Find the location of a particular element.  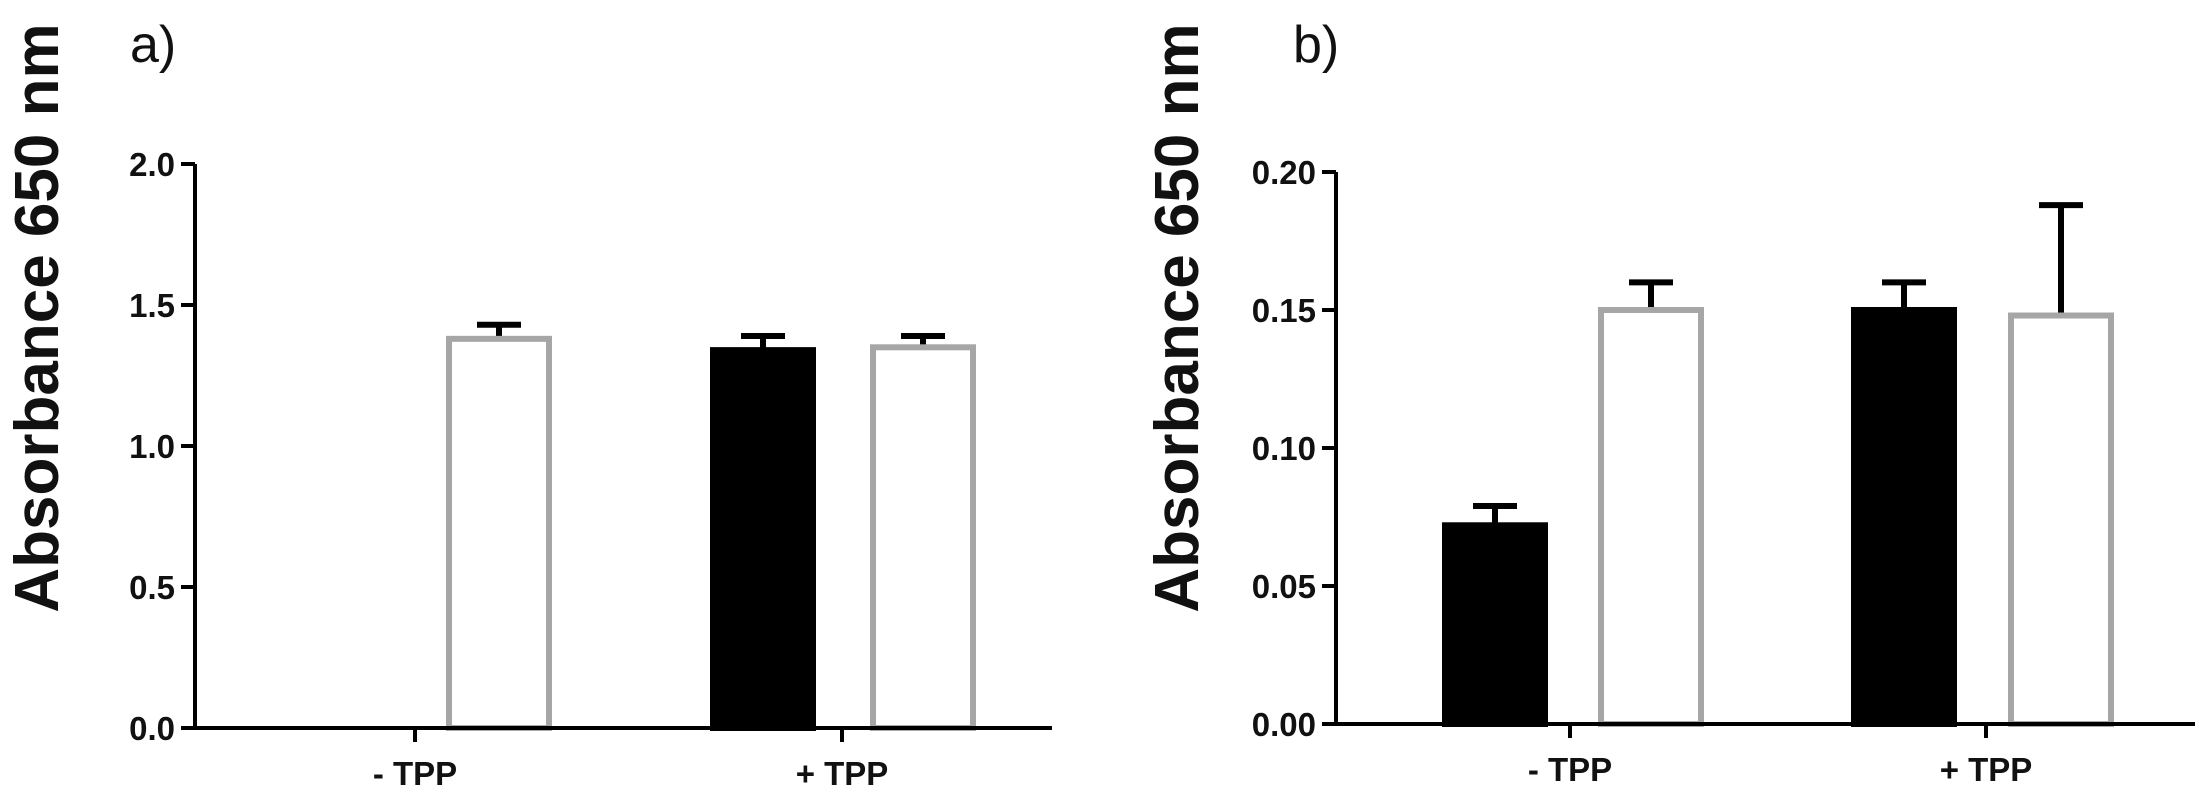

y-tick-label: 2.0 is located at coordinates (152, 164).